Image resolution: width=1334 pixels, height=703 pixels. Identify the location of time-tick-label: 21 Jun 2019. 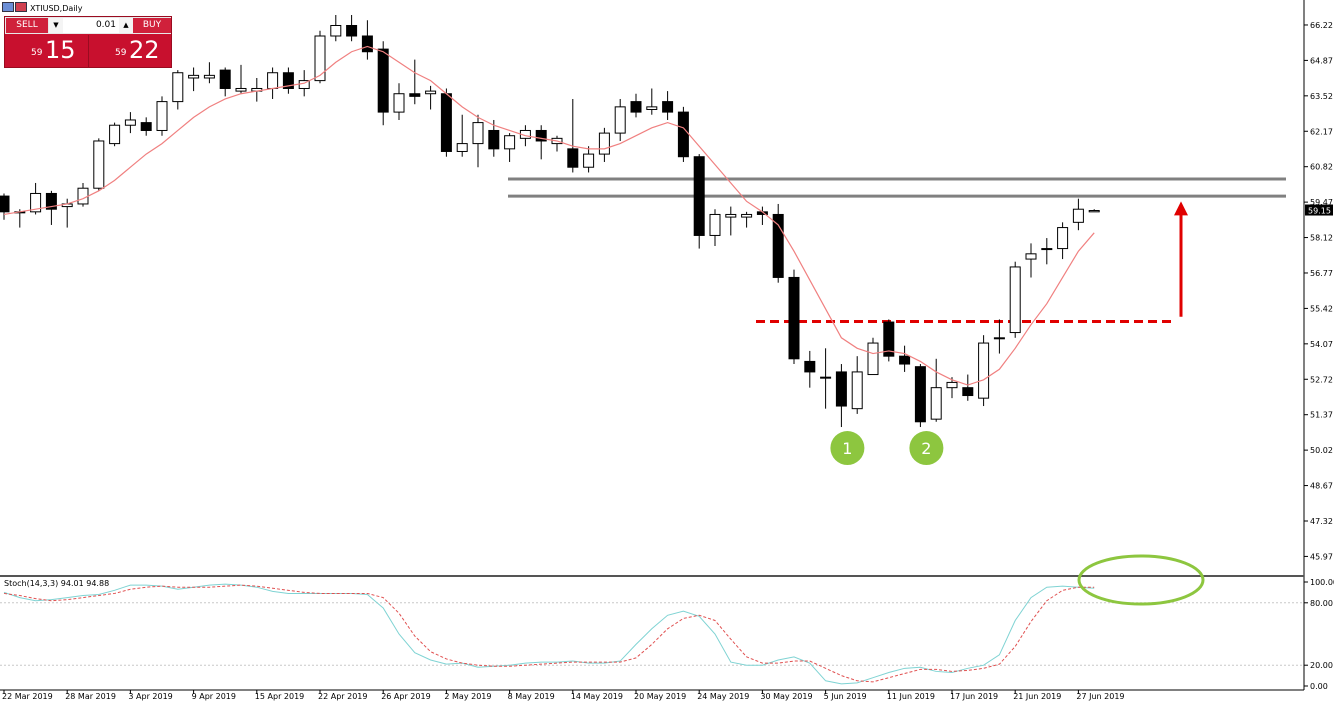
(1037, 696).